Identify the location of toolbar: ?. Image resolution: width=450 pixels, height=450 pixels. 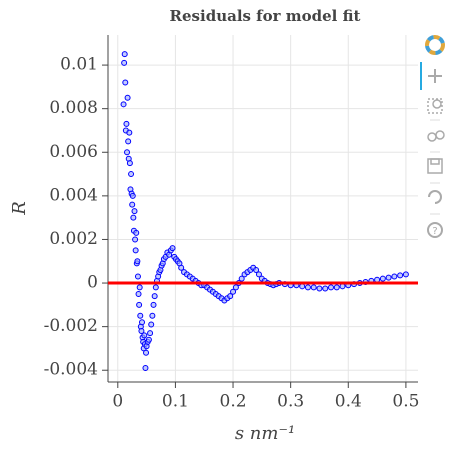
(432, 136).